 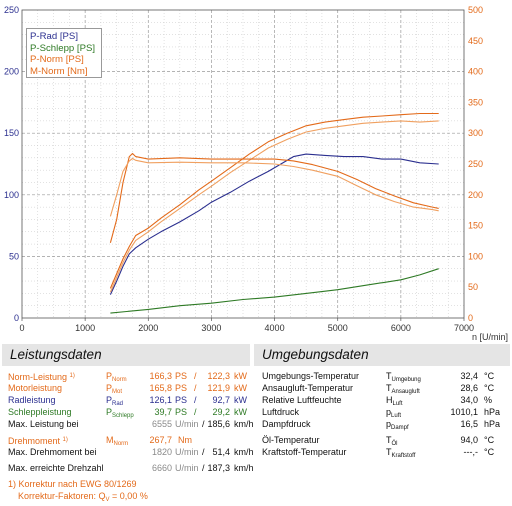 I want to click on motorleistung-ps-unit: PS, so click(x=181, y=388).